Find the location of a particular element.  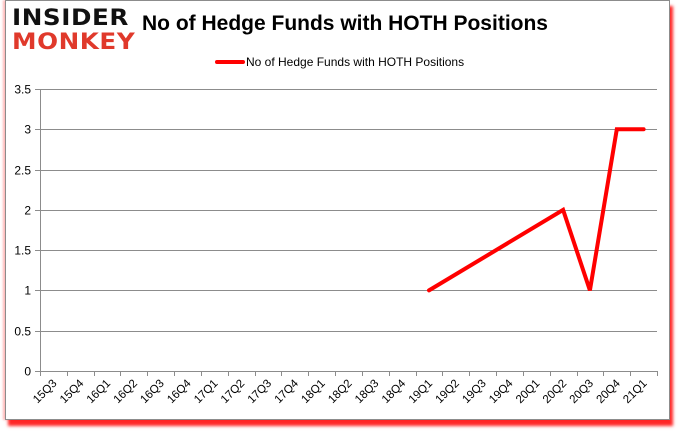

x-tick-label: 17Q1 is located at coordinates (206, 392).